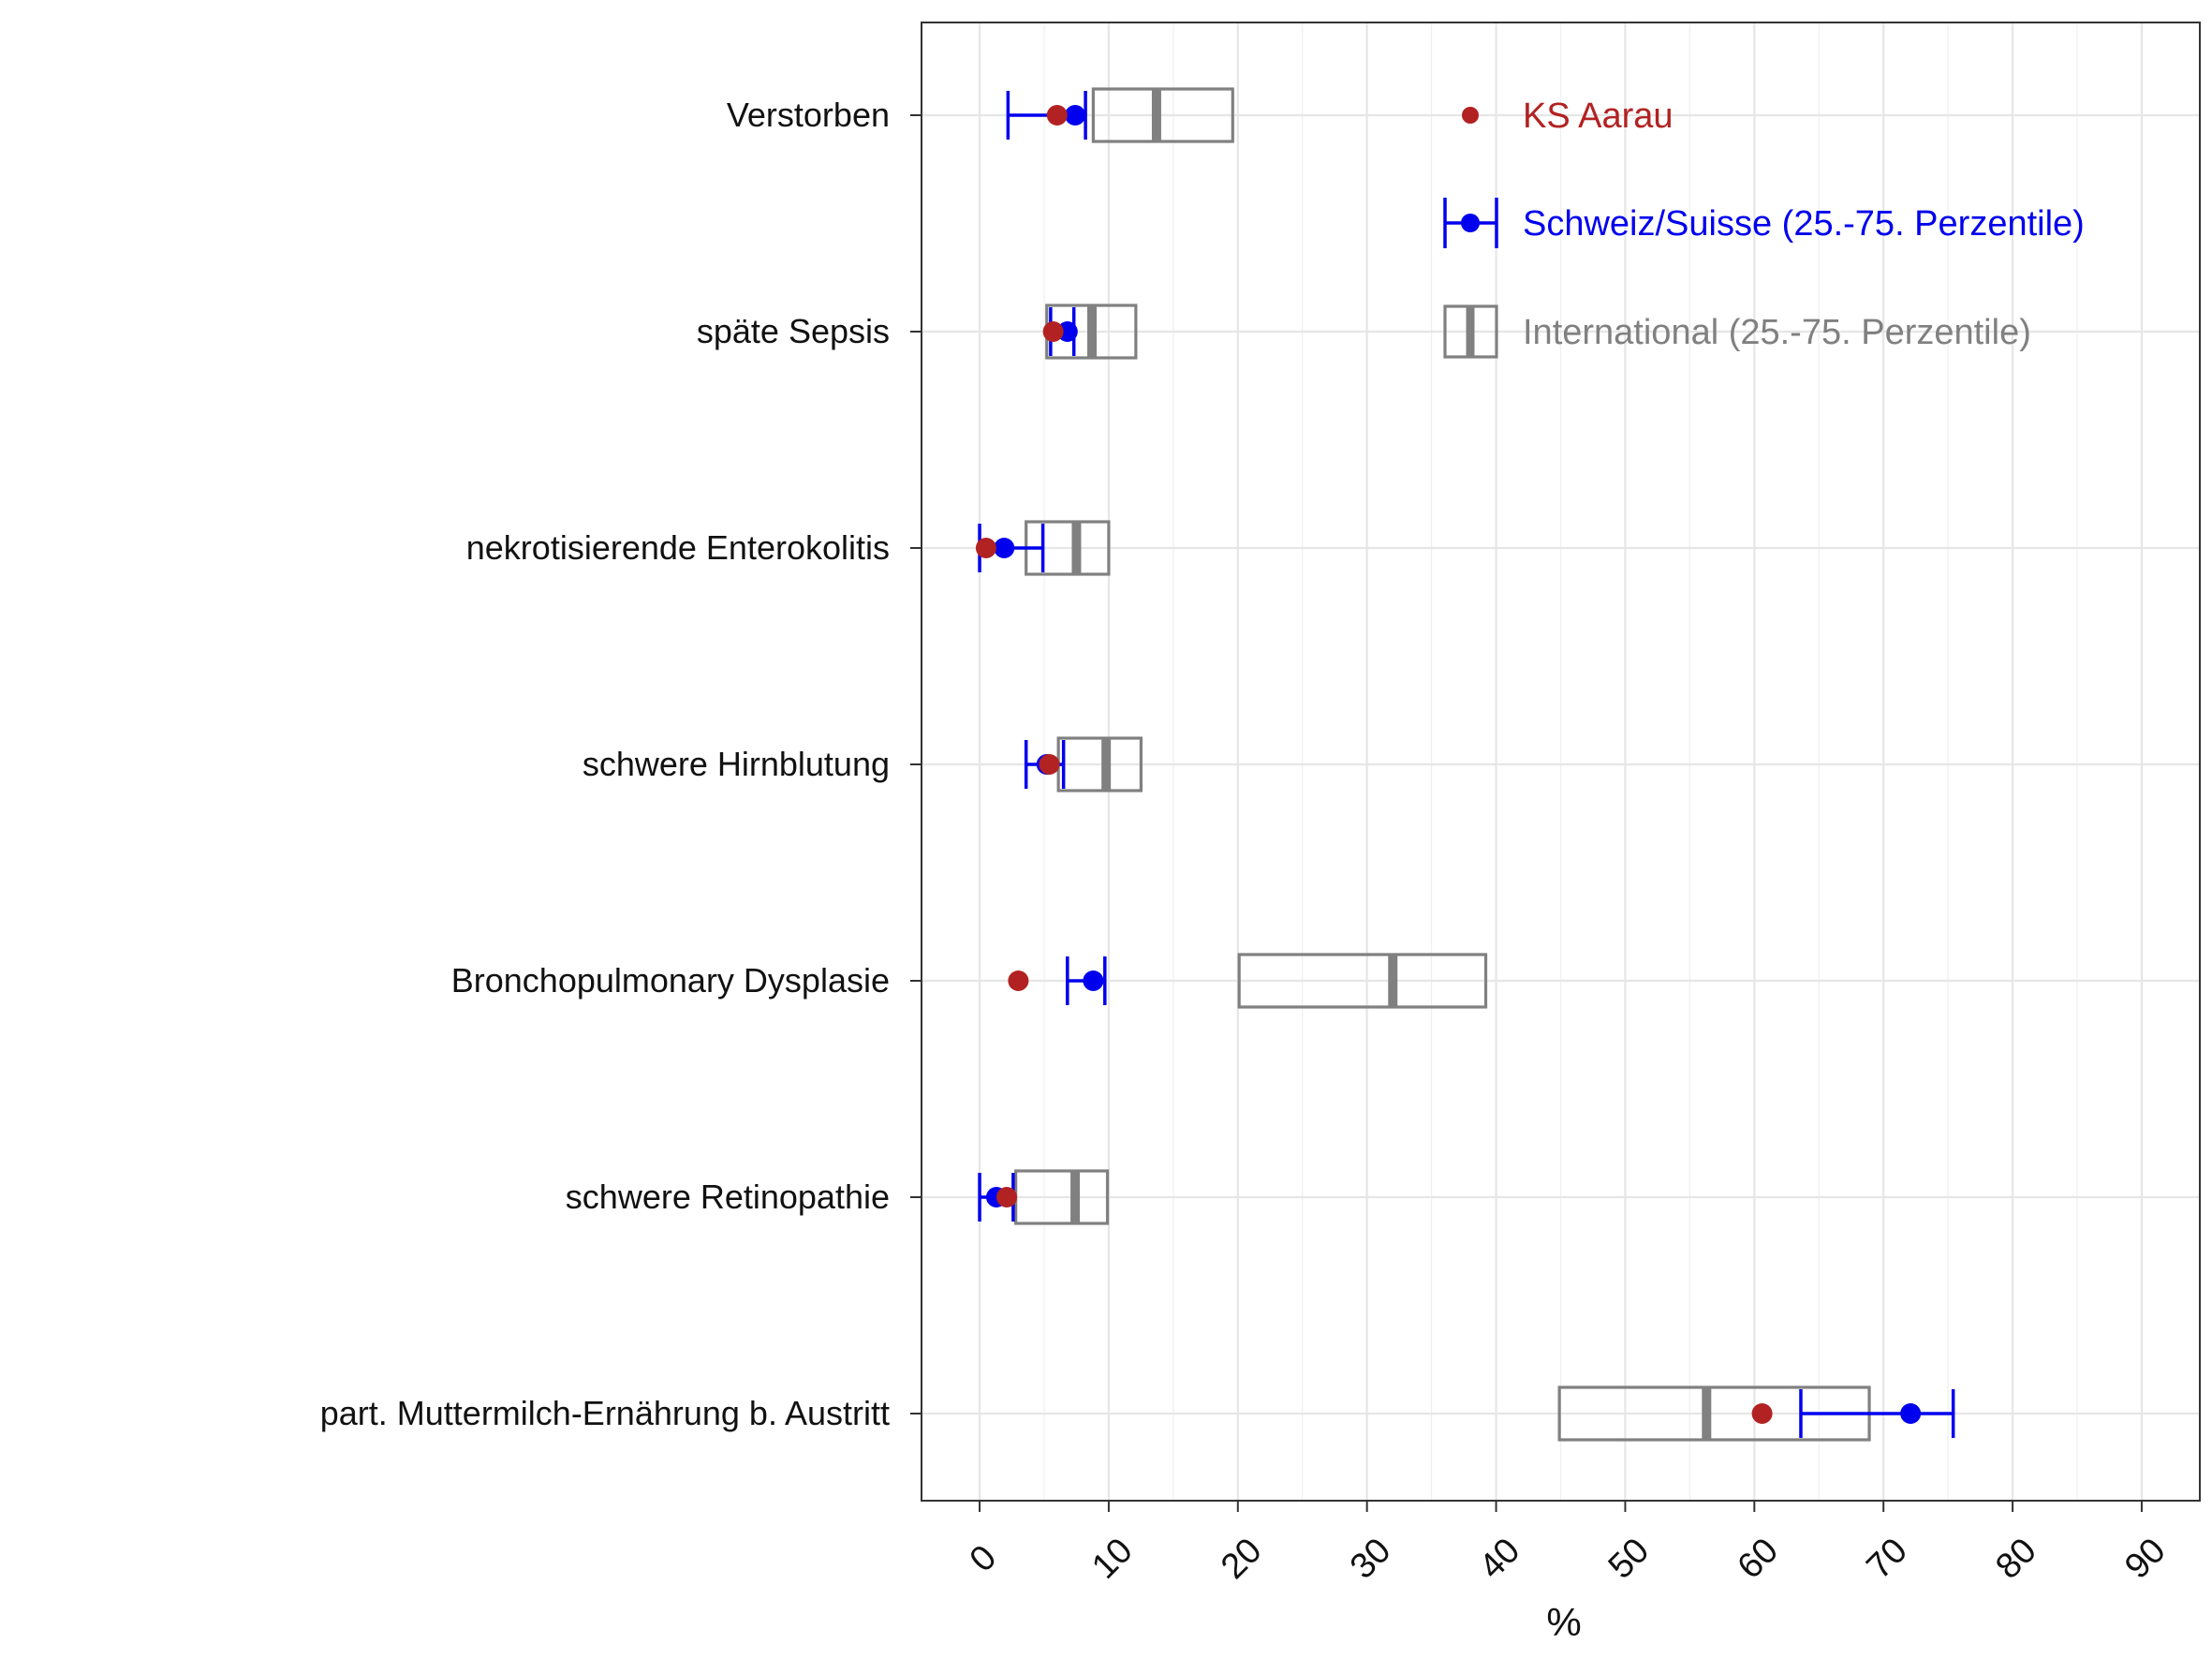  I want to click on category-label: schwere Hirnblutung, so click(736, 764).